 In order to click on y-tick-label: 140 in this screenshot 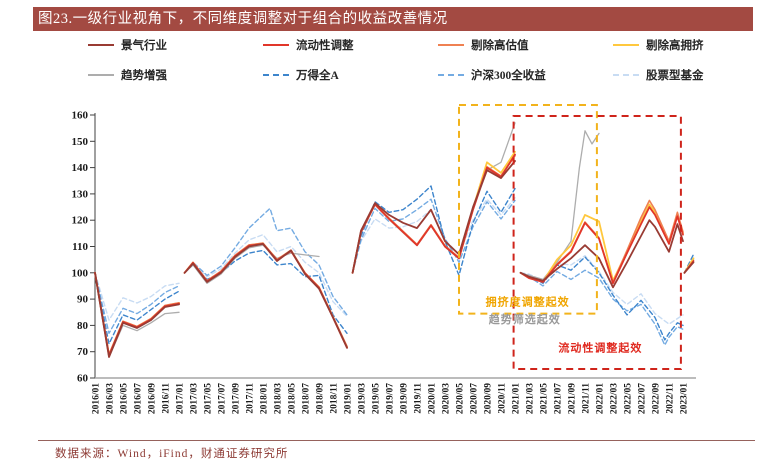, I will do `click(80, 168)`.